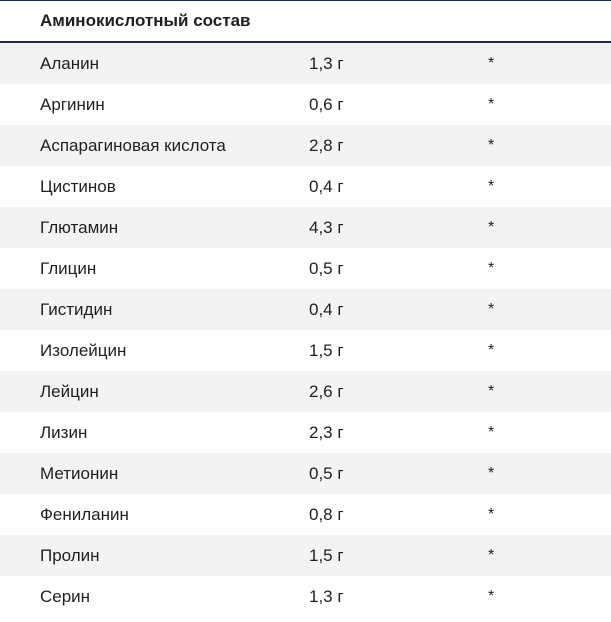 This screenshot has width=611, height=622. I want to click on amino-acid-amount: 2,8 г, so click(326, 145).